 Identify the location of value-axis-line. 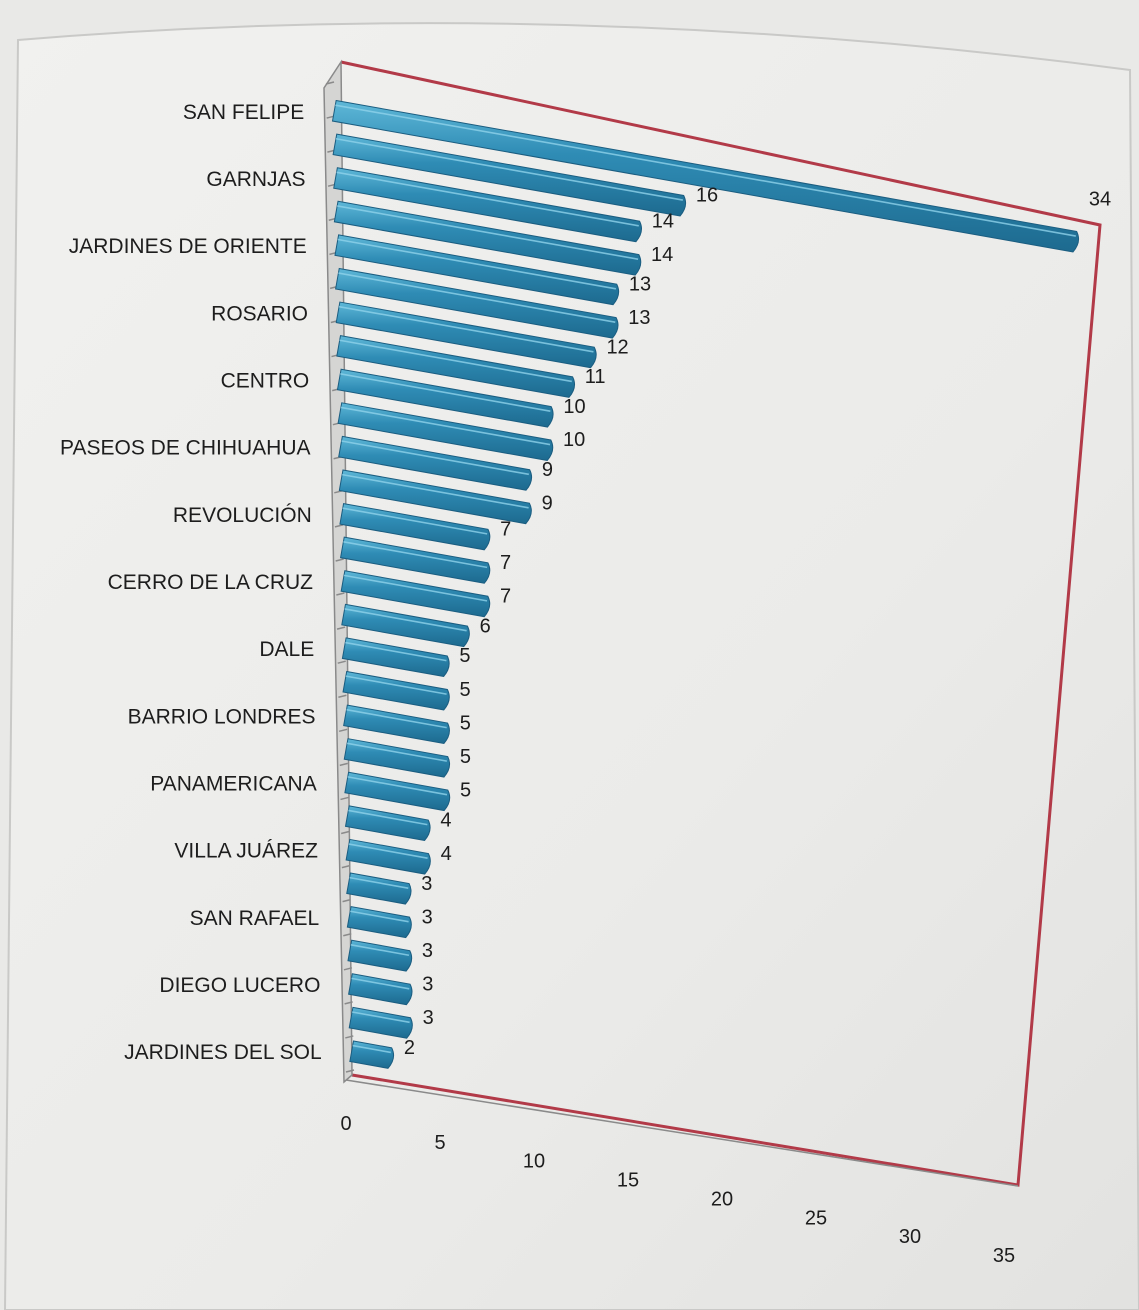
(682, 1133).